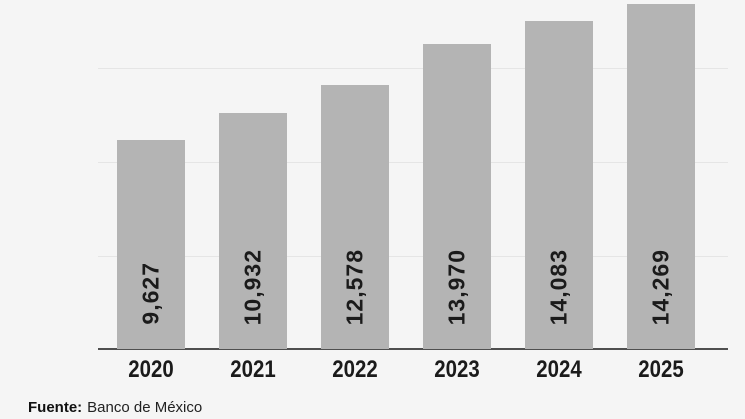 The height and width of the screenshot is (419, 745). What do you see at coordinates (145, 407) in the screenshot?
I see `source-text: Banco de México` at bounding box center [145, 407].